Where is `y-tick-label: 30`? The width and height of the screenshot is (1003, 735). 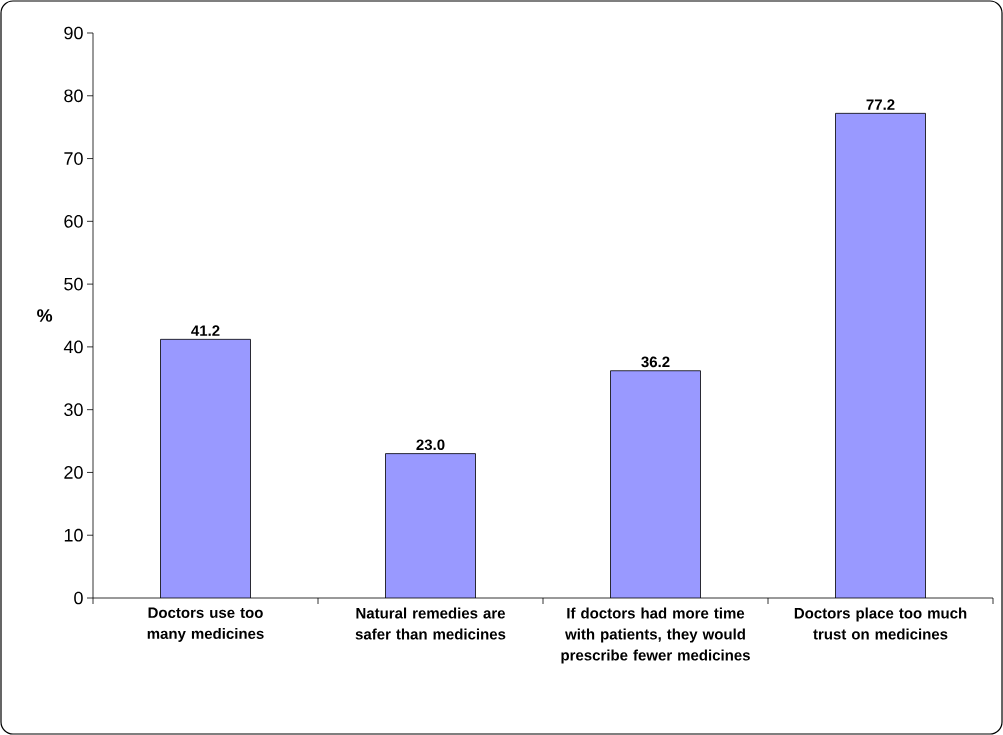
y-tick-label: 30 is located at coordinates (73, 410).